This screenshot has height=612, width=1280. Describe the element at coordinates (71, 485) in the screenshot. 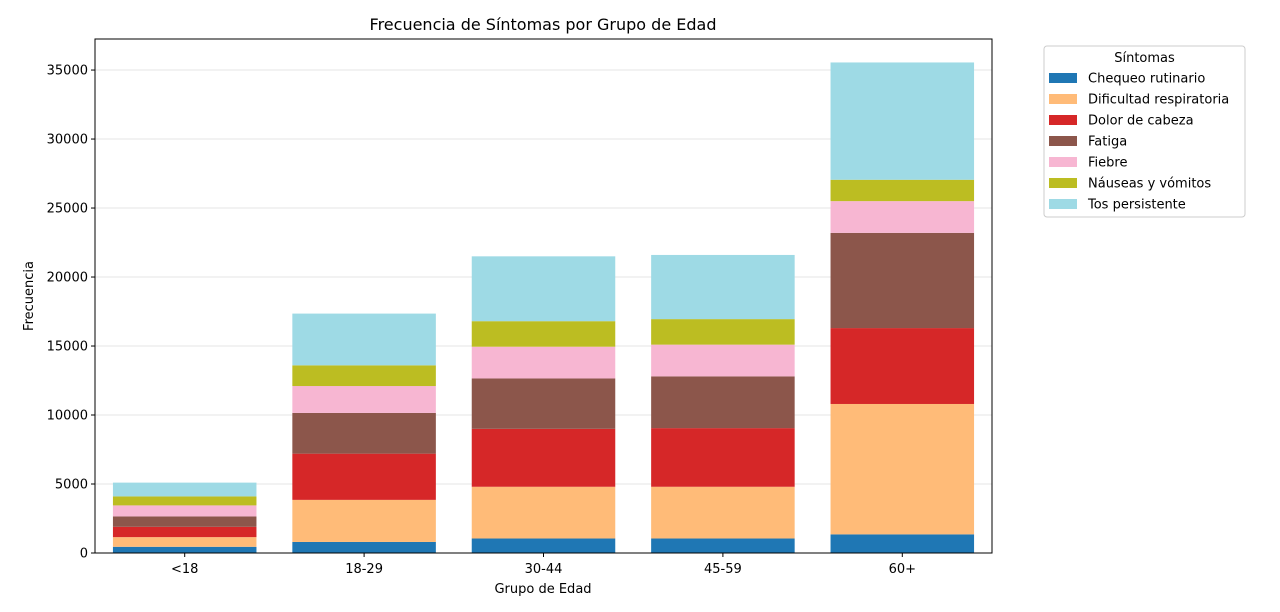

I see `y-tick-label: 5000` at that location.